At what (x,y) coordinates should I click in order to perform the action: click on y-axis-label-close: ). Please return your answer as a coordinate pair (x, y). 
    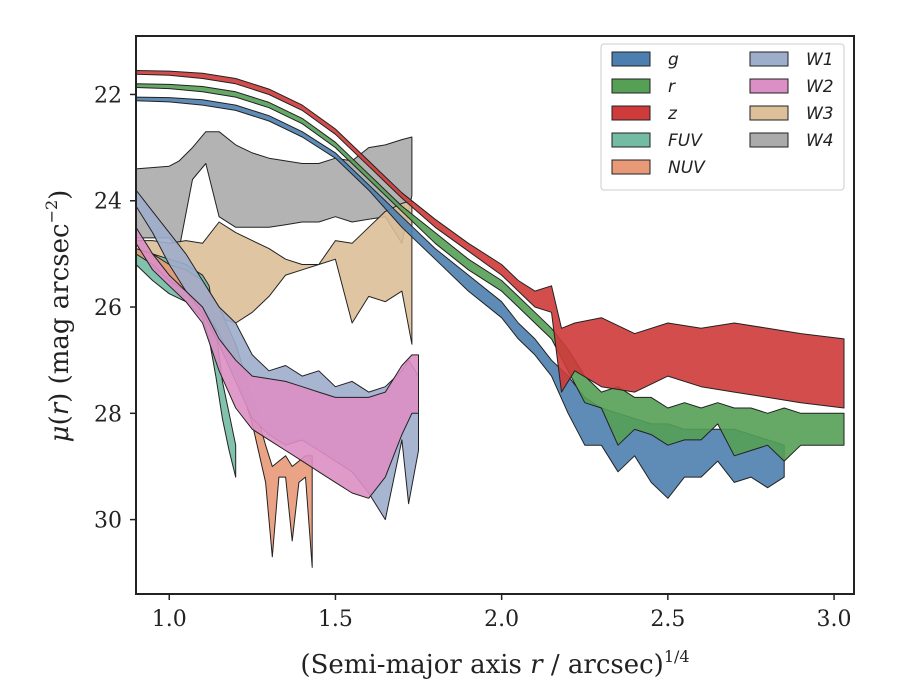
    Looking at the image, I should click on (60, 195).